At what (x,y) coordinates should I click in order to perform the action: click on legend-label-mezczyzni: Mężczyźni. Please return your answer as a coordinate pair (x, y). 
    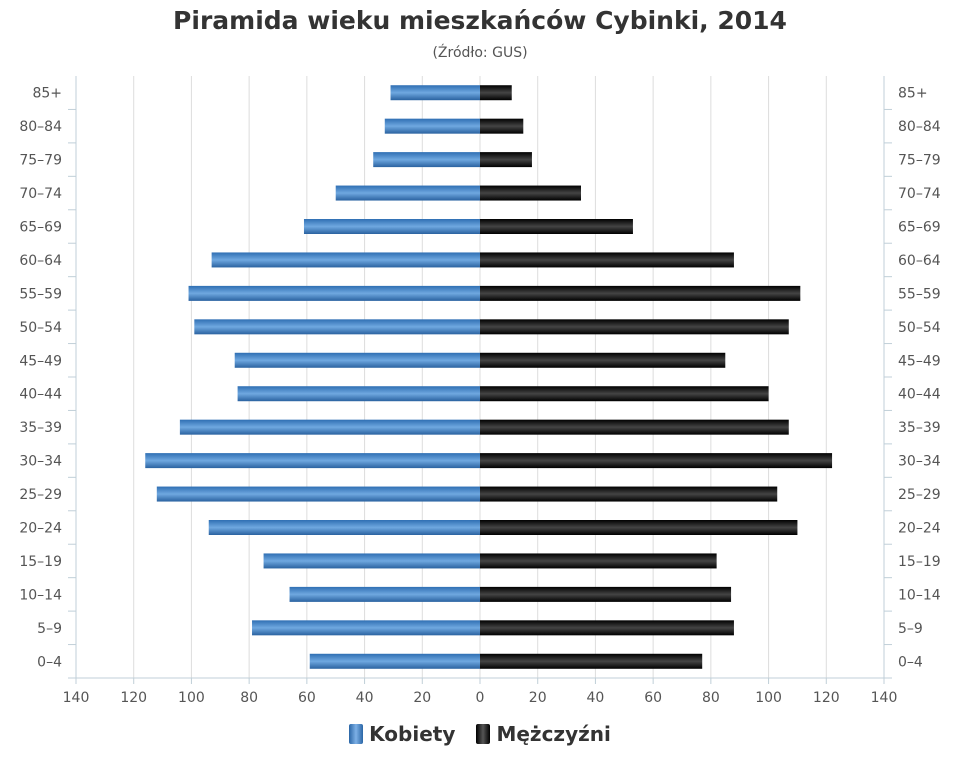
    Looking at the image, I should click on (553, 734).